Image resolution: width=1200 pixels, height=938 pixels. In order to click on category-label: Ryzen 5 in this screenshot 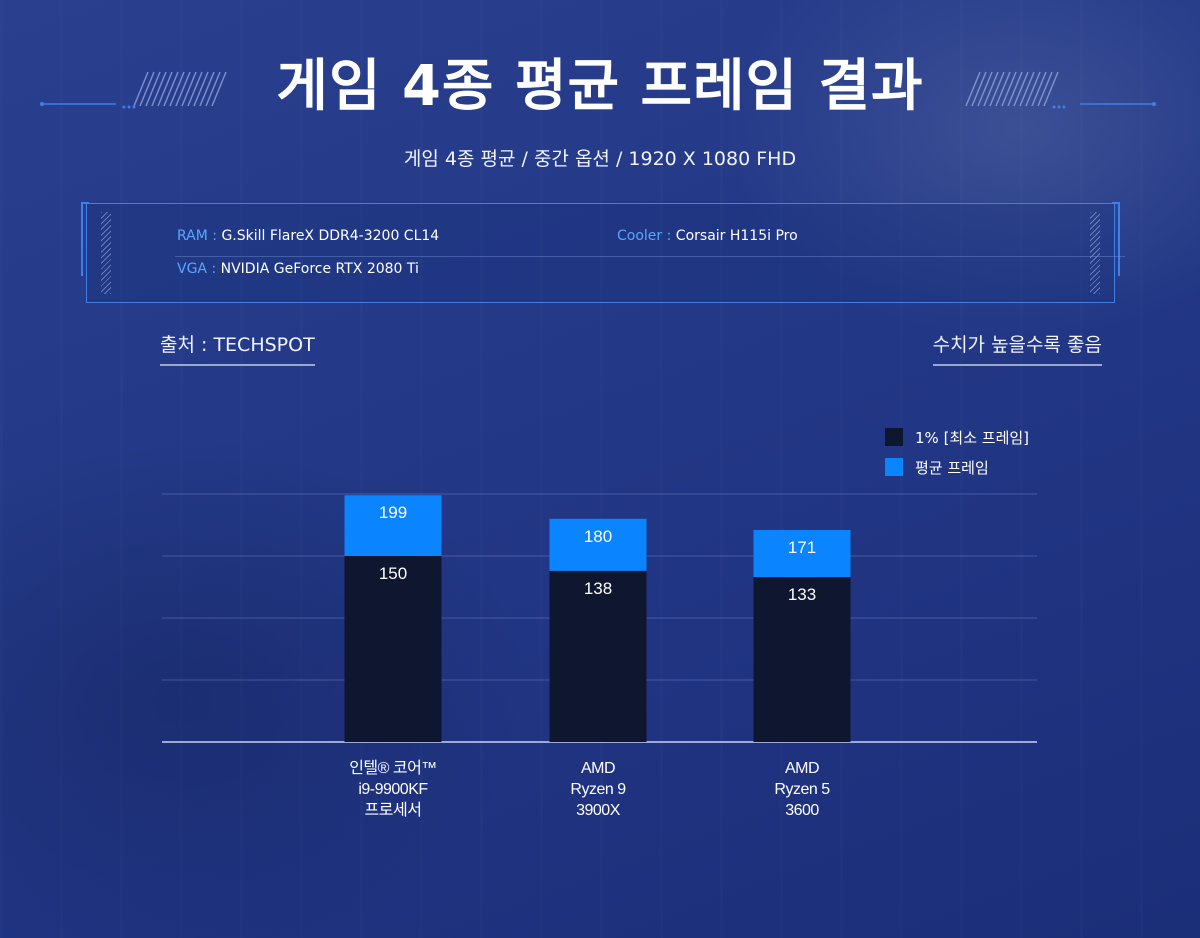, I will do `click(802, 789)`.